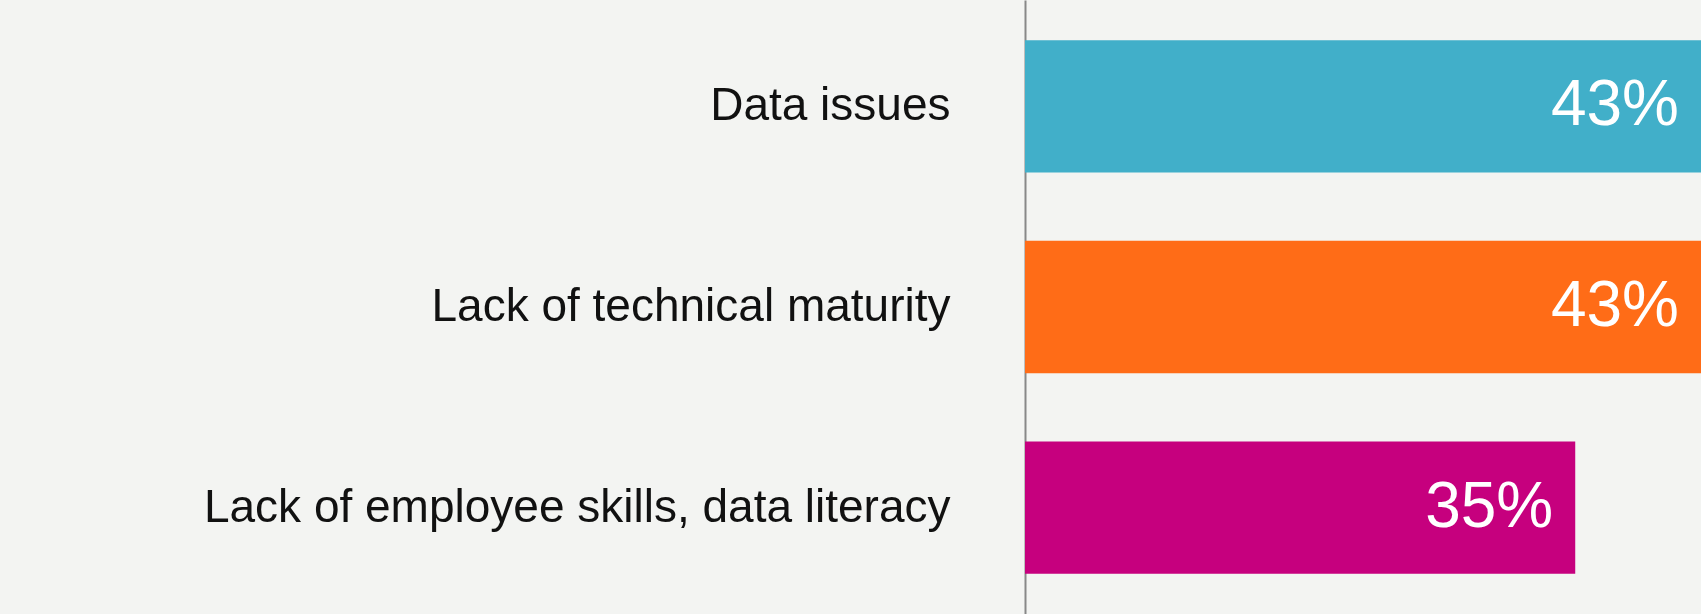  Describe the element at coordinates (830, 104) in the screenshot. I see `y-tick-label: Data issues` at that location.